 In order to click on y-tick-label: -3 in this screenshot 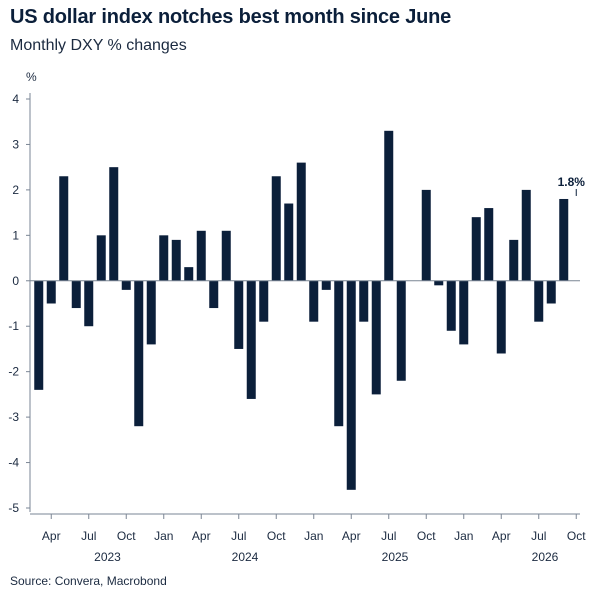, I will do `click(13, 417)`.